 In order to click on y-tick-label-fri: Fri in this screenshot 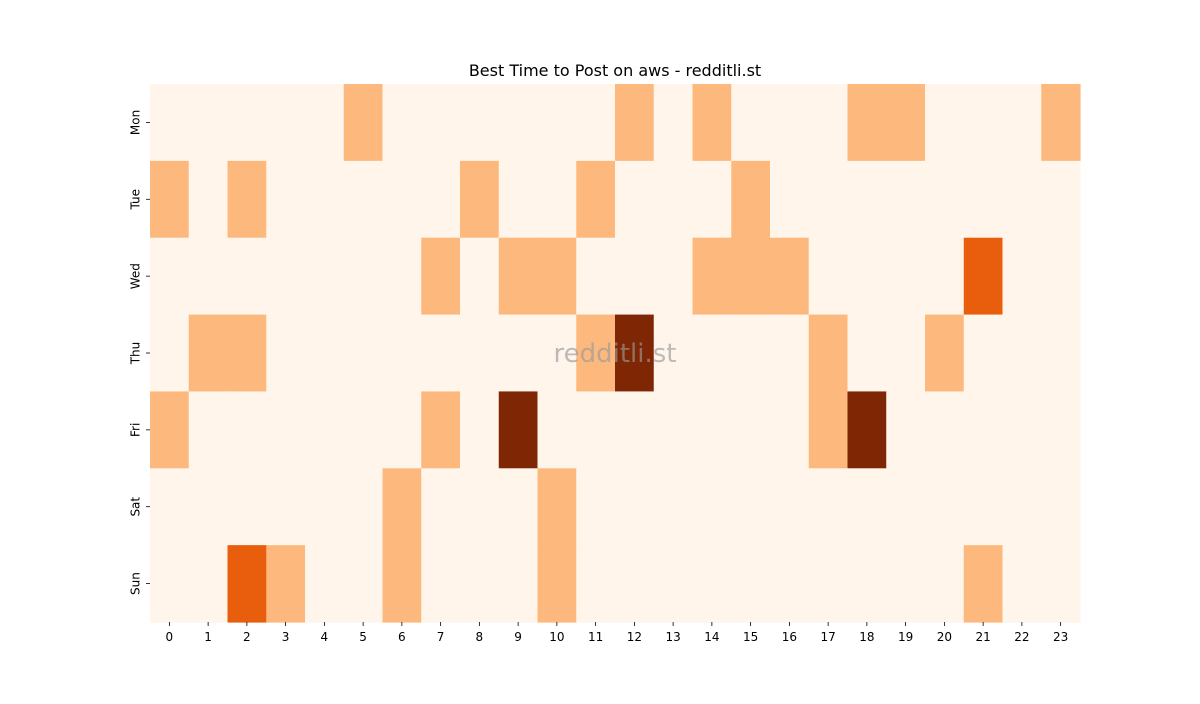, I will do `click(136, 430)`.